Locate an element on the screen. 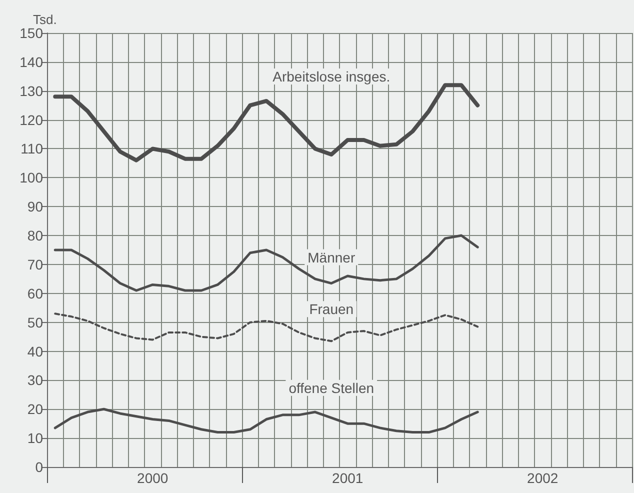  series-label: Arbeitslose insges. is located at coordinates (331, 76).